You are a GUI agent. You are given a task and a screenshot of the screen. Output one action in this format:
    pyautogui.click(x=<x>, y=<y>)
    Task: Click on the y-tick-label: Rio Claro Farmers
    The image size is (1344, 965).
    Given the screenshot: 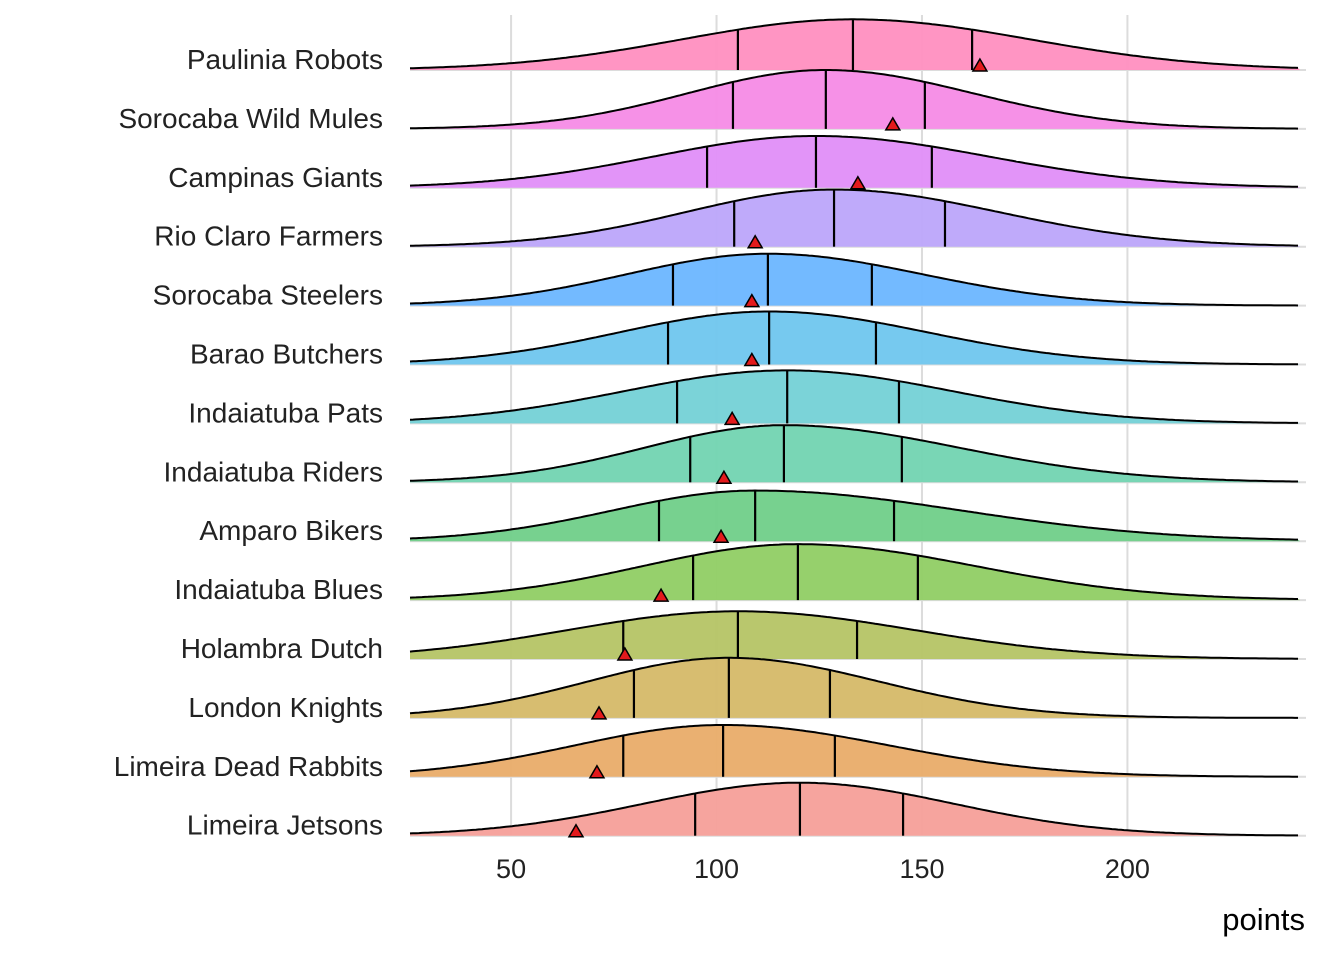 What is the action you would take?
    pyautogui.click(x=268, y=236)
    